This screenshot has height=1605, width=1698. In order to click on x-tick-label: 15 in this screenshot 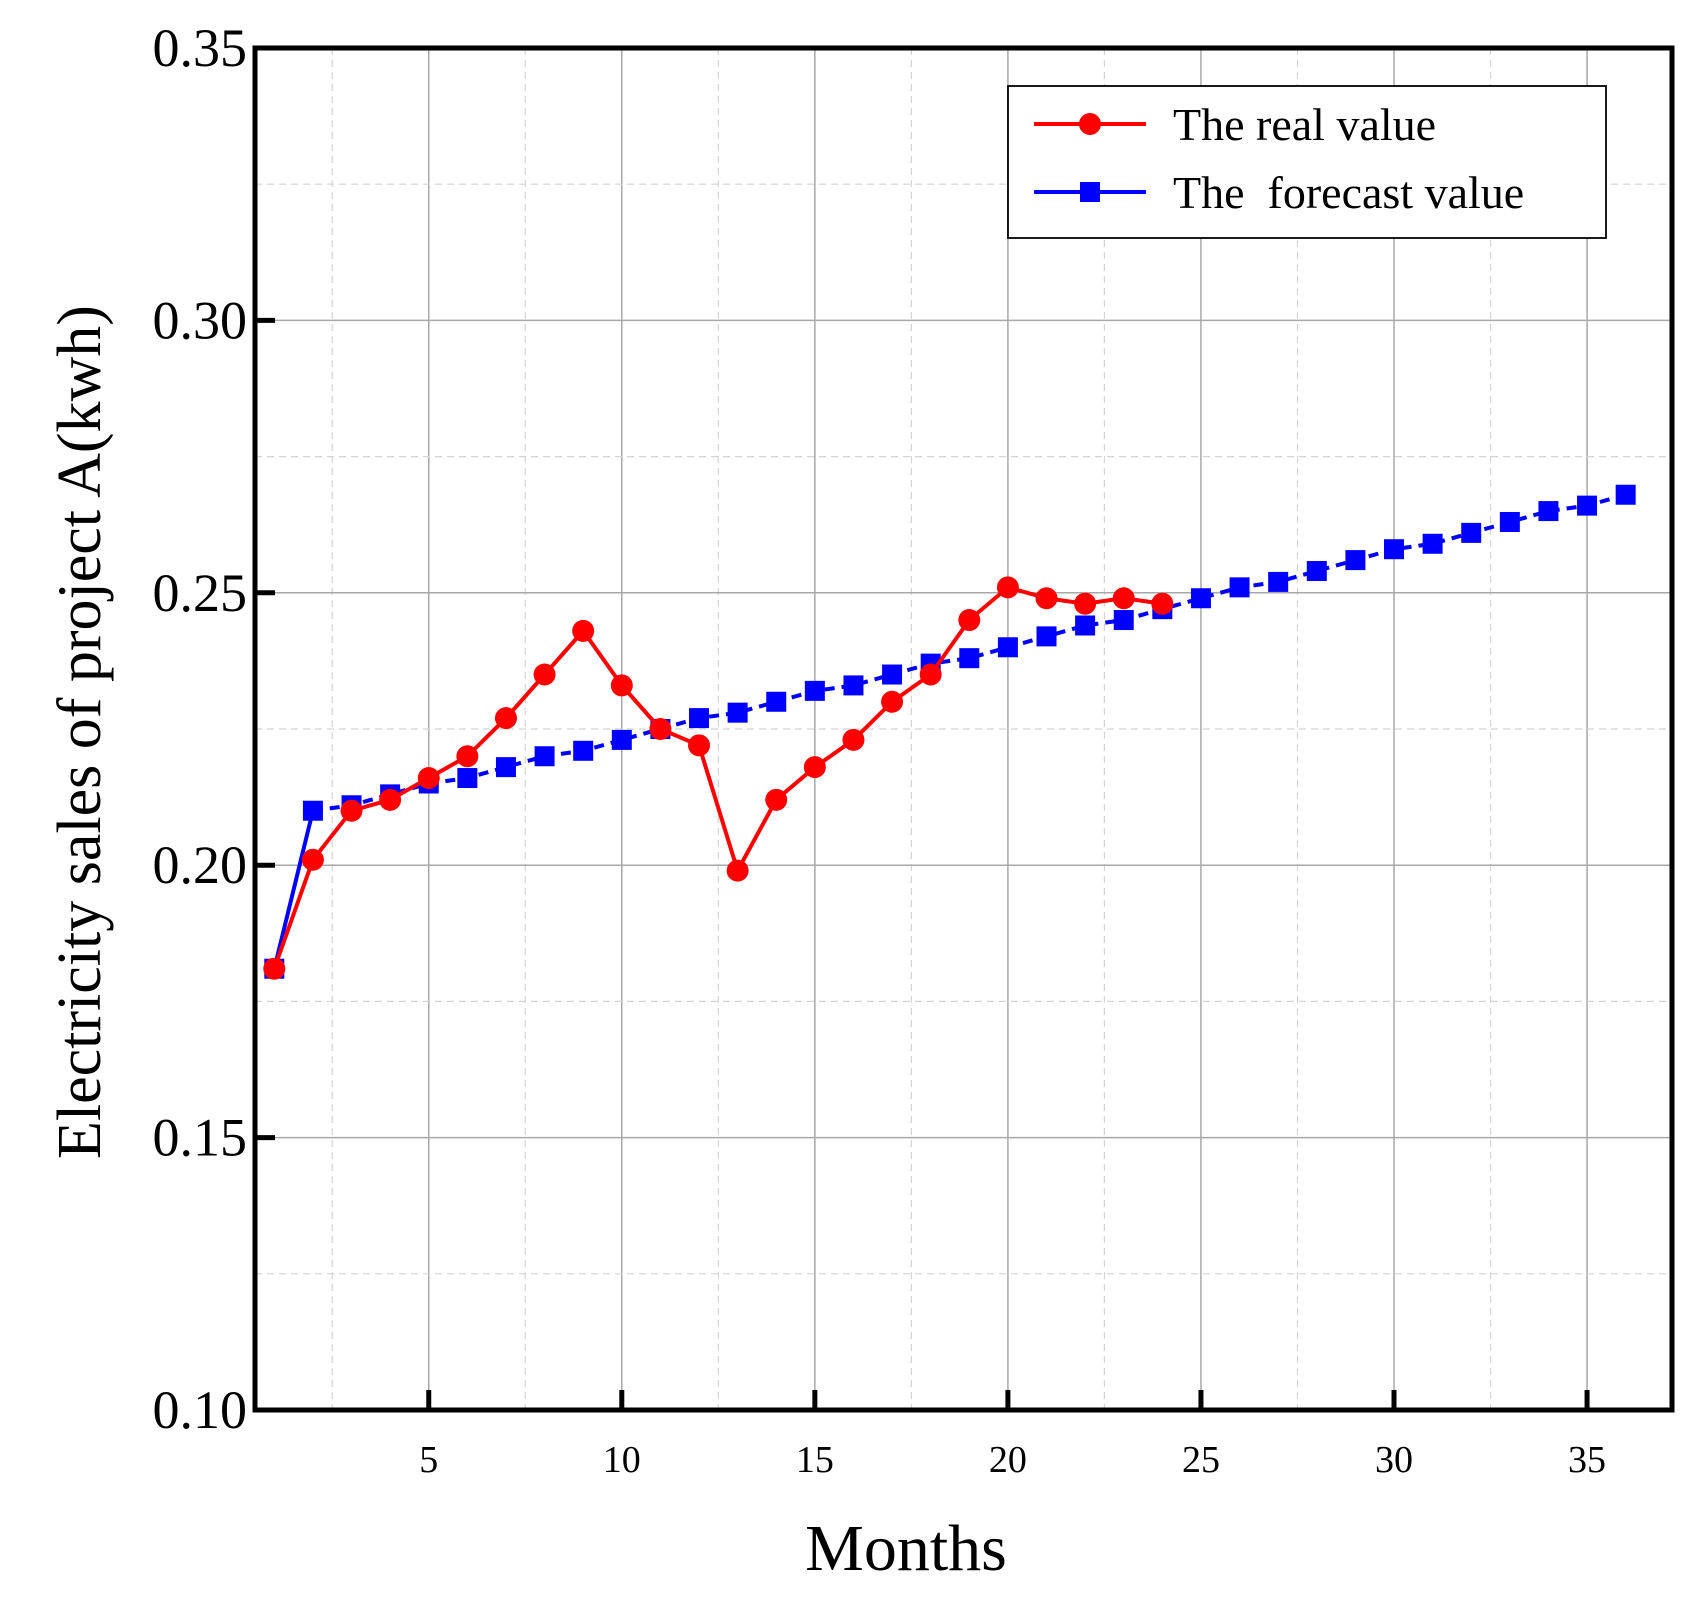, I will do `click(815, 1460)`.